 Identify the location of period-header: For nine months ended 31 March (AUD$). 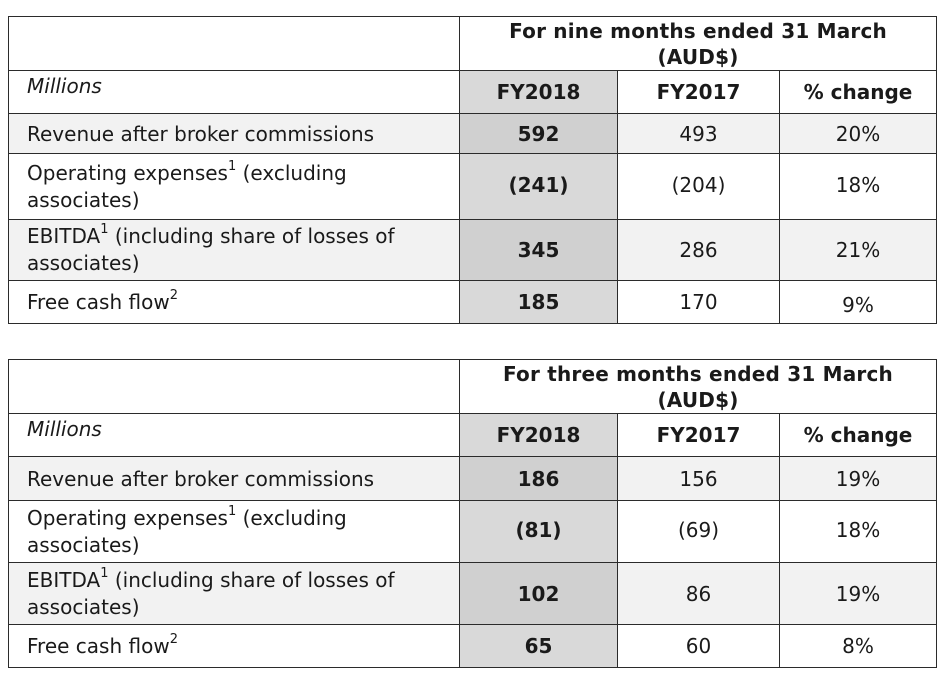
(698, 44).